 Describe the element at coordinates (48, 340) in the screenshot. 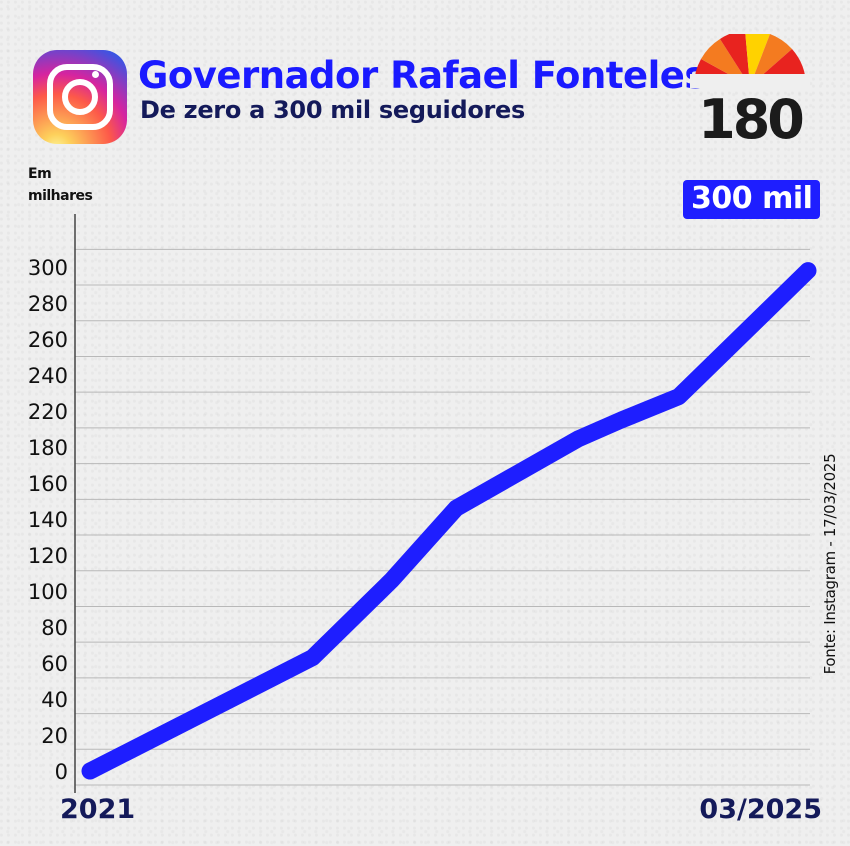

I see `y-tick-label: 260` at that location.